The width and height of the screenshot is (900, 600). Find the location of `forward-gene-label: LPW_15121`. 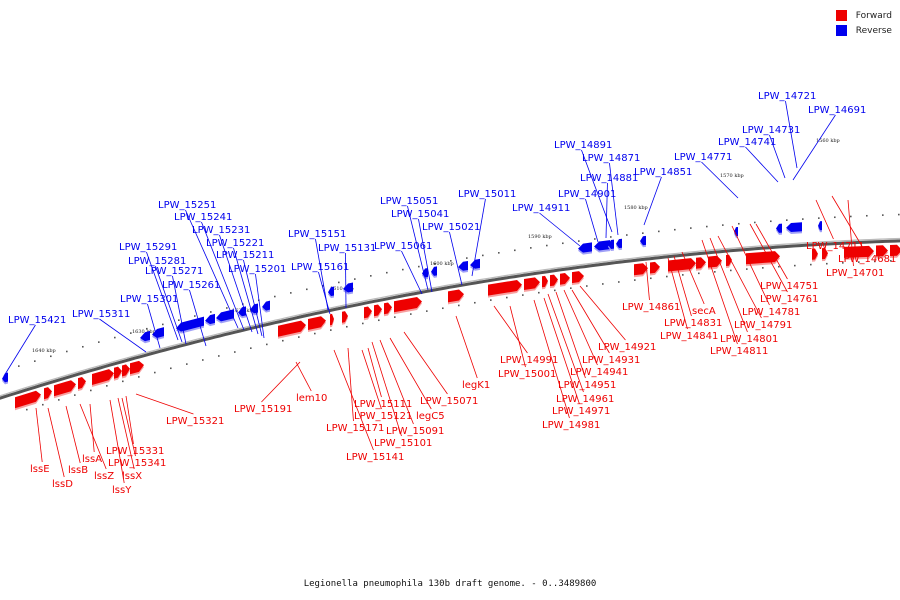

forward-gene-label: LPW_15121 is located at coordinates (383, 416).